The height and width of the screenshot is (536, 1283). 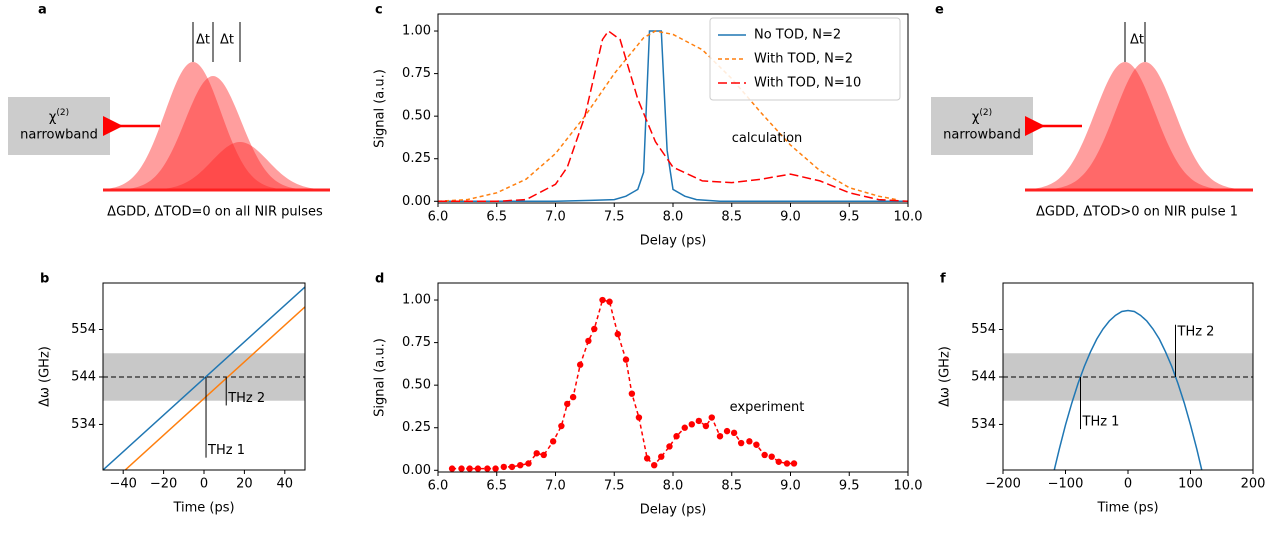 What do you see at coordinates (379, 10) in the screenshot?
I see `panel-letter: c` at bounding box center [379, 10].